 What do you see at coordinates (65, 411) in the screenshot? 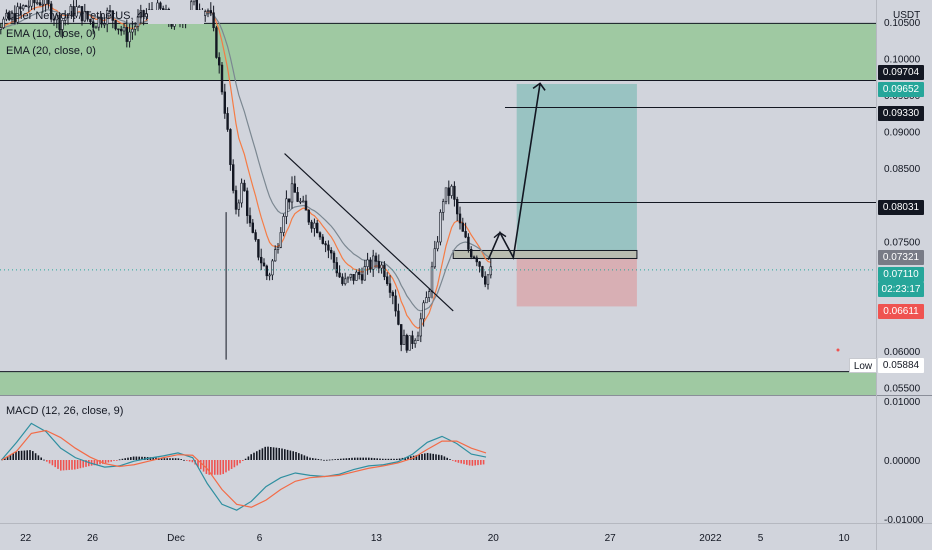
I see `macd-legend: MACD (12, 26, close, 9)` at bounding box center [65, 411].